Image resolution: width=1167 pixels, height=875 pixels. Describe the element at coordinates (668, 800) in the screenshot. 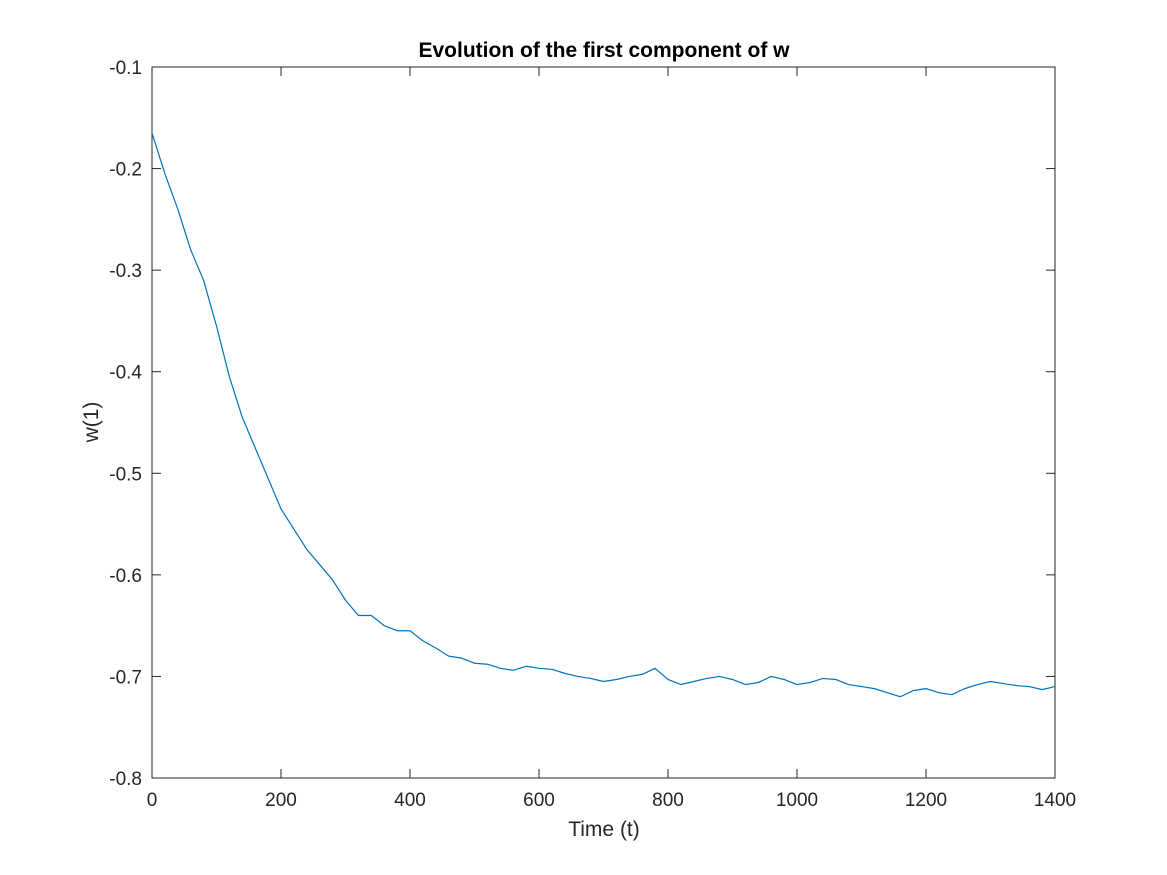

I see `x-tick-label: 800` at that location.